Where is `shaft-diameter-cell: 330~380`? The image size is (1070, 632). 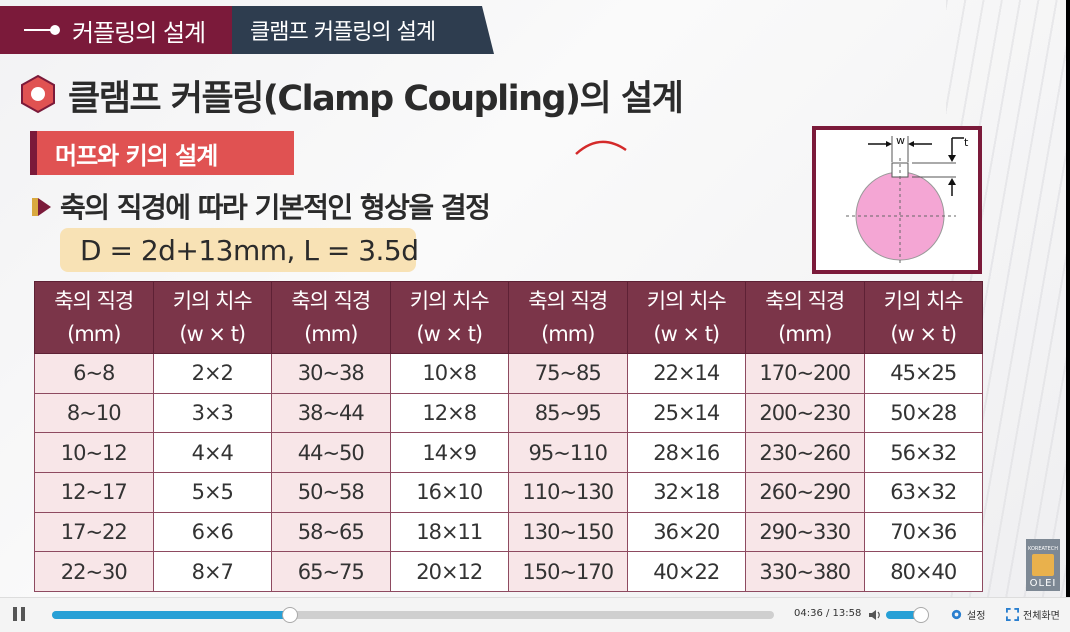
shaft-diameter-cell: 330~380 is located at coordinates (805, 572).